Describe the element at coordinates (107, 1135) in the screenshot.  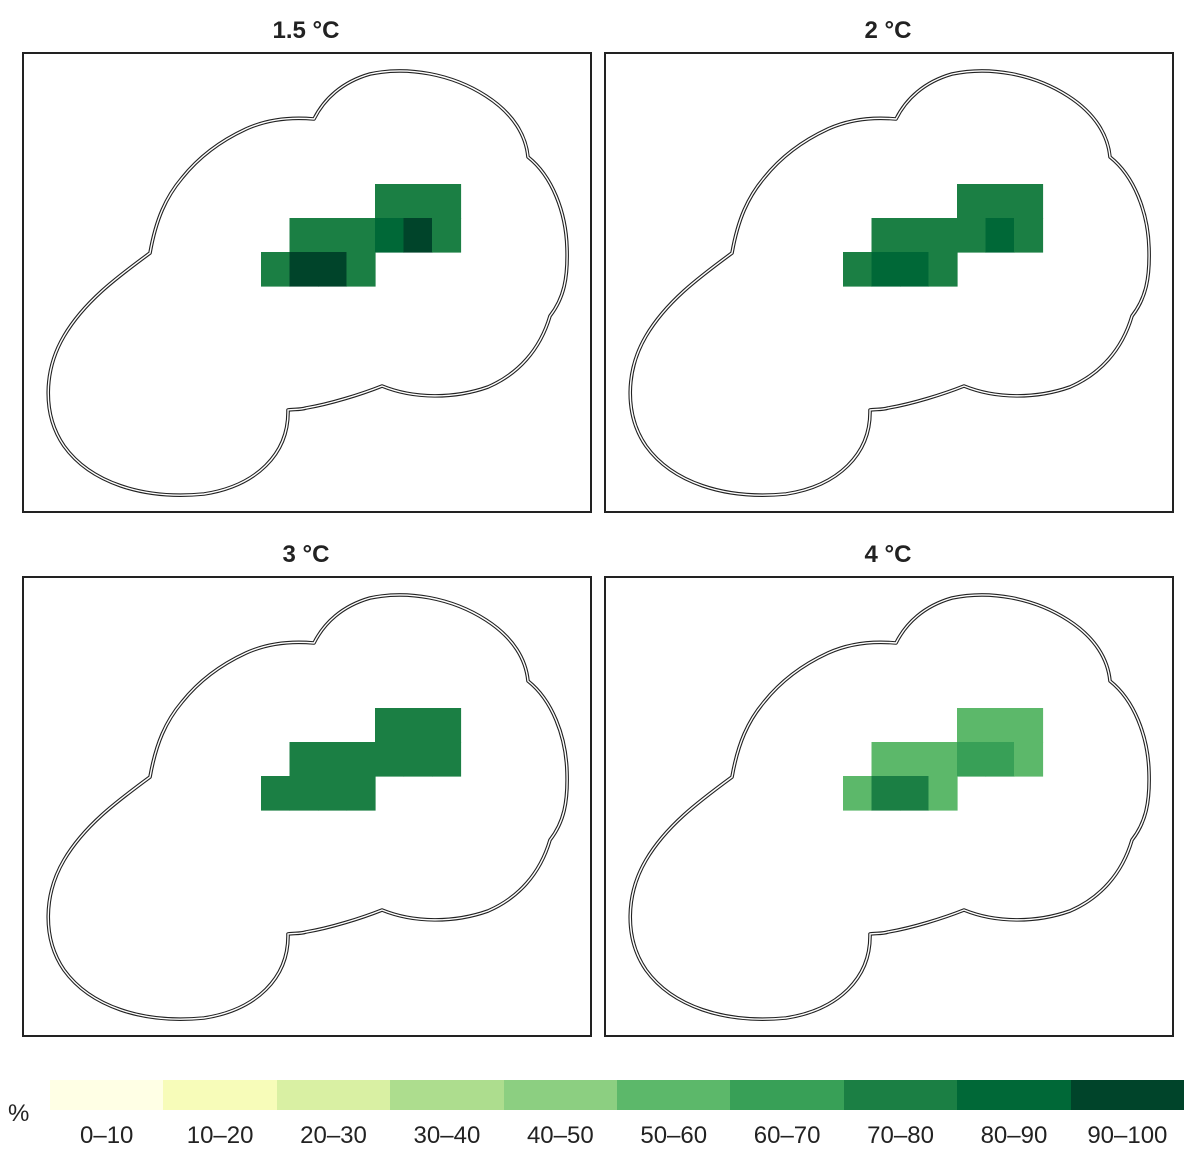
I see `legend-label: 0–10` at that location.